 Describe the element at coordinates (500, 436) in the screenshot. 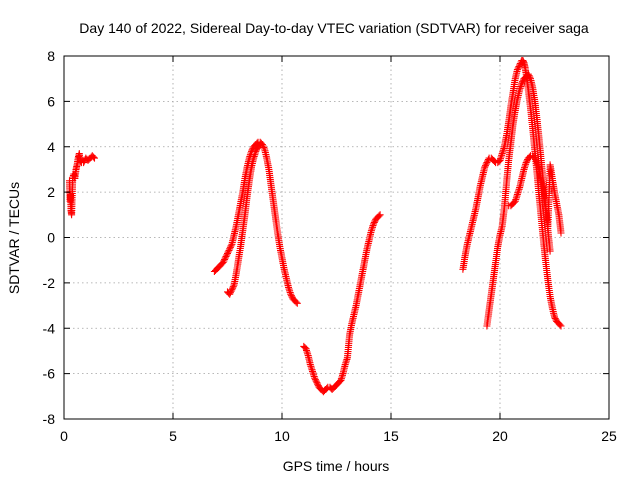

I see `x-tick-label: 20` at that location.